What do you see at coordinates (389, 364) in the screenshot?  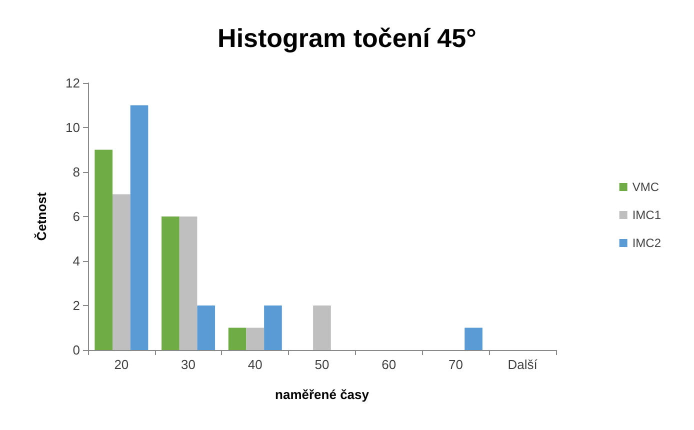 I see `x-tick-label: 60` at bounding box center [389, 364].